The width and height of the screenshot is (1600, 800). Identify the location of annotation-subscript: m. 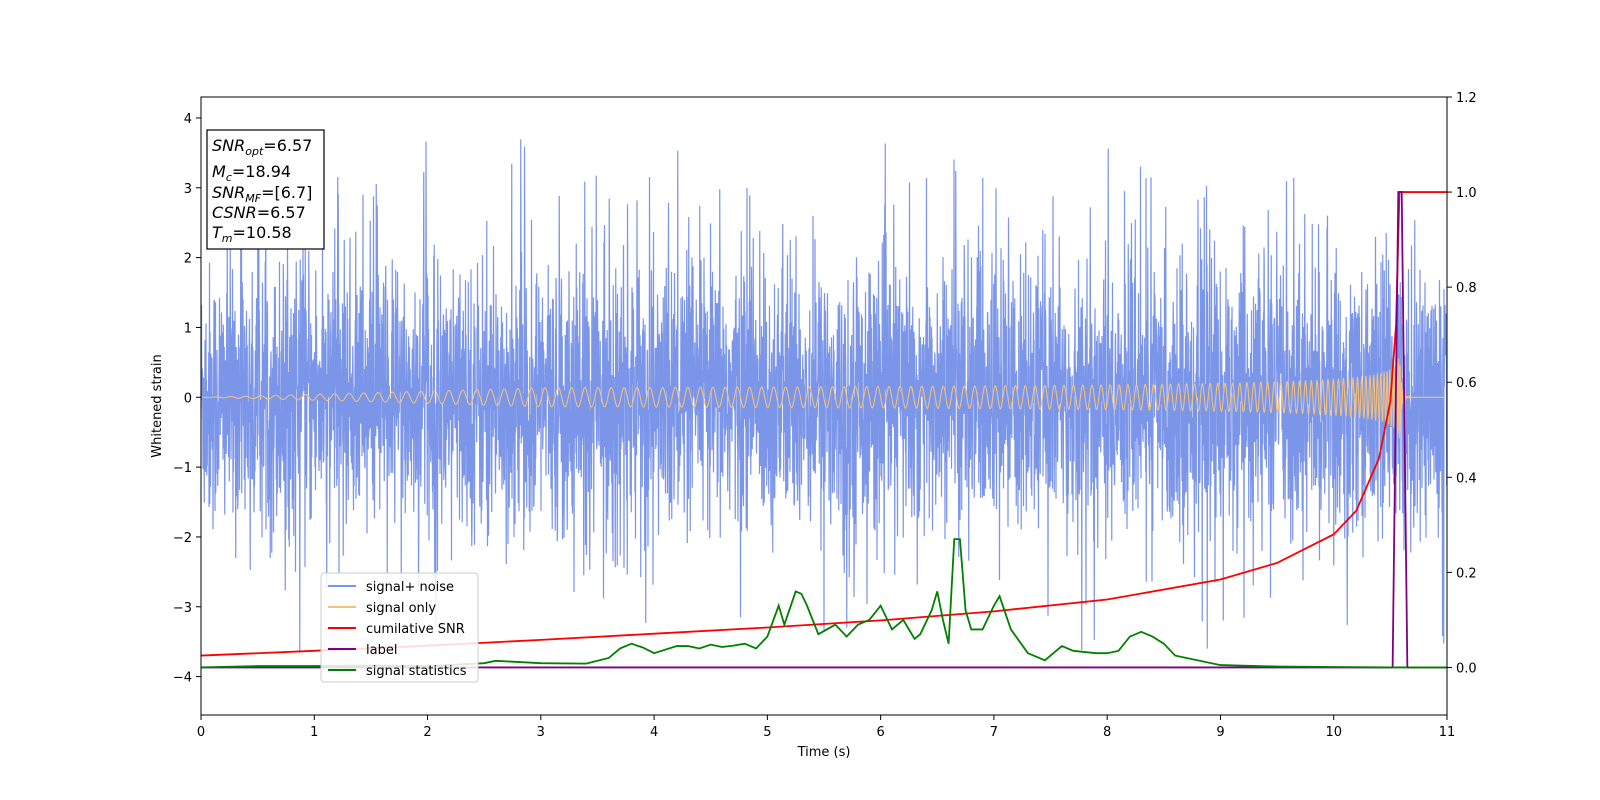
(227, 238).